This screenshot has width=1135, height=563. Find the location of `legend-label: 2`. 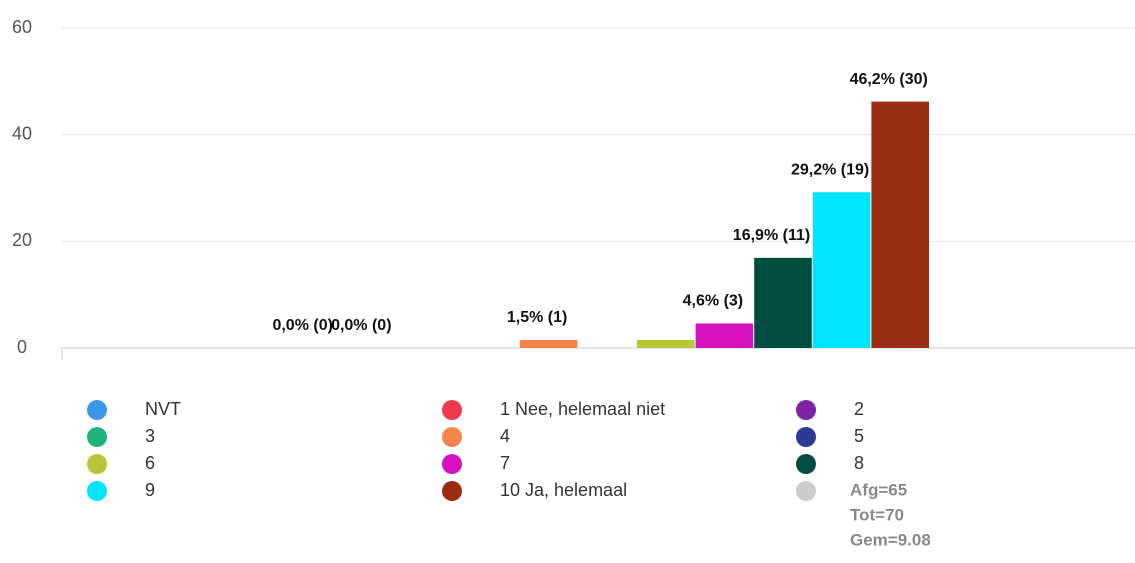

legend-label: 2 is located at coordinates (859, 409).